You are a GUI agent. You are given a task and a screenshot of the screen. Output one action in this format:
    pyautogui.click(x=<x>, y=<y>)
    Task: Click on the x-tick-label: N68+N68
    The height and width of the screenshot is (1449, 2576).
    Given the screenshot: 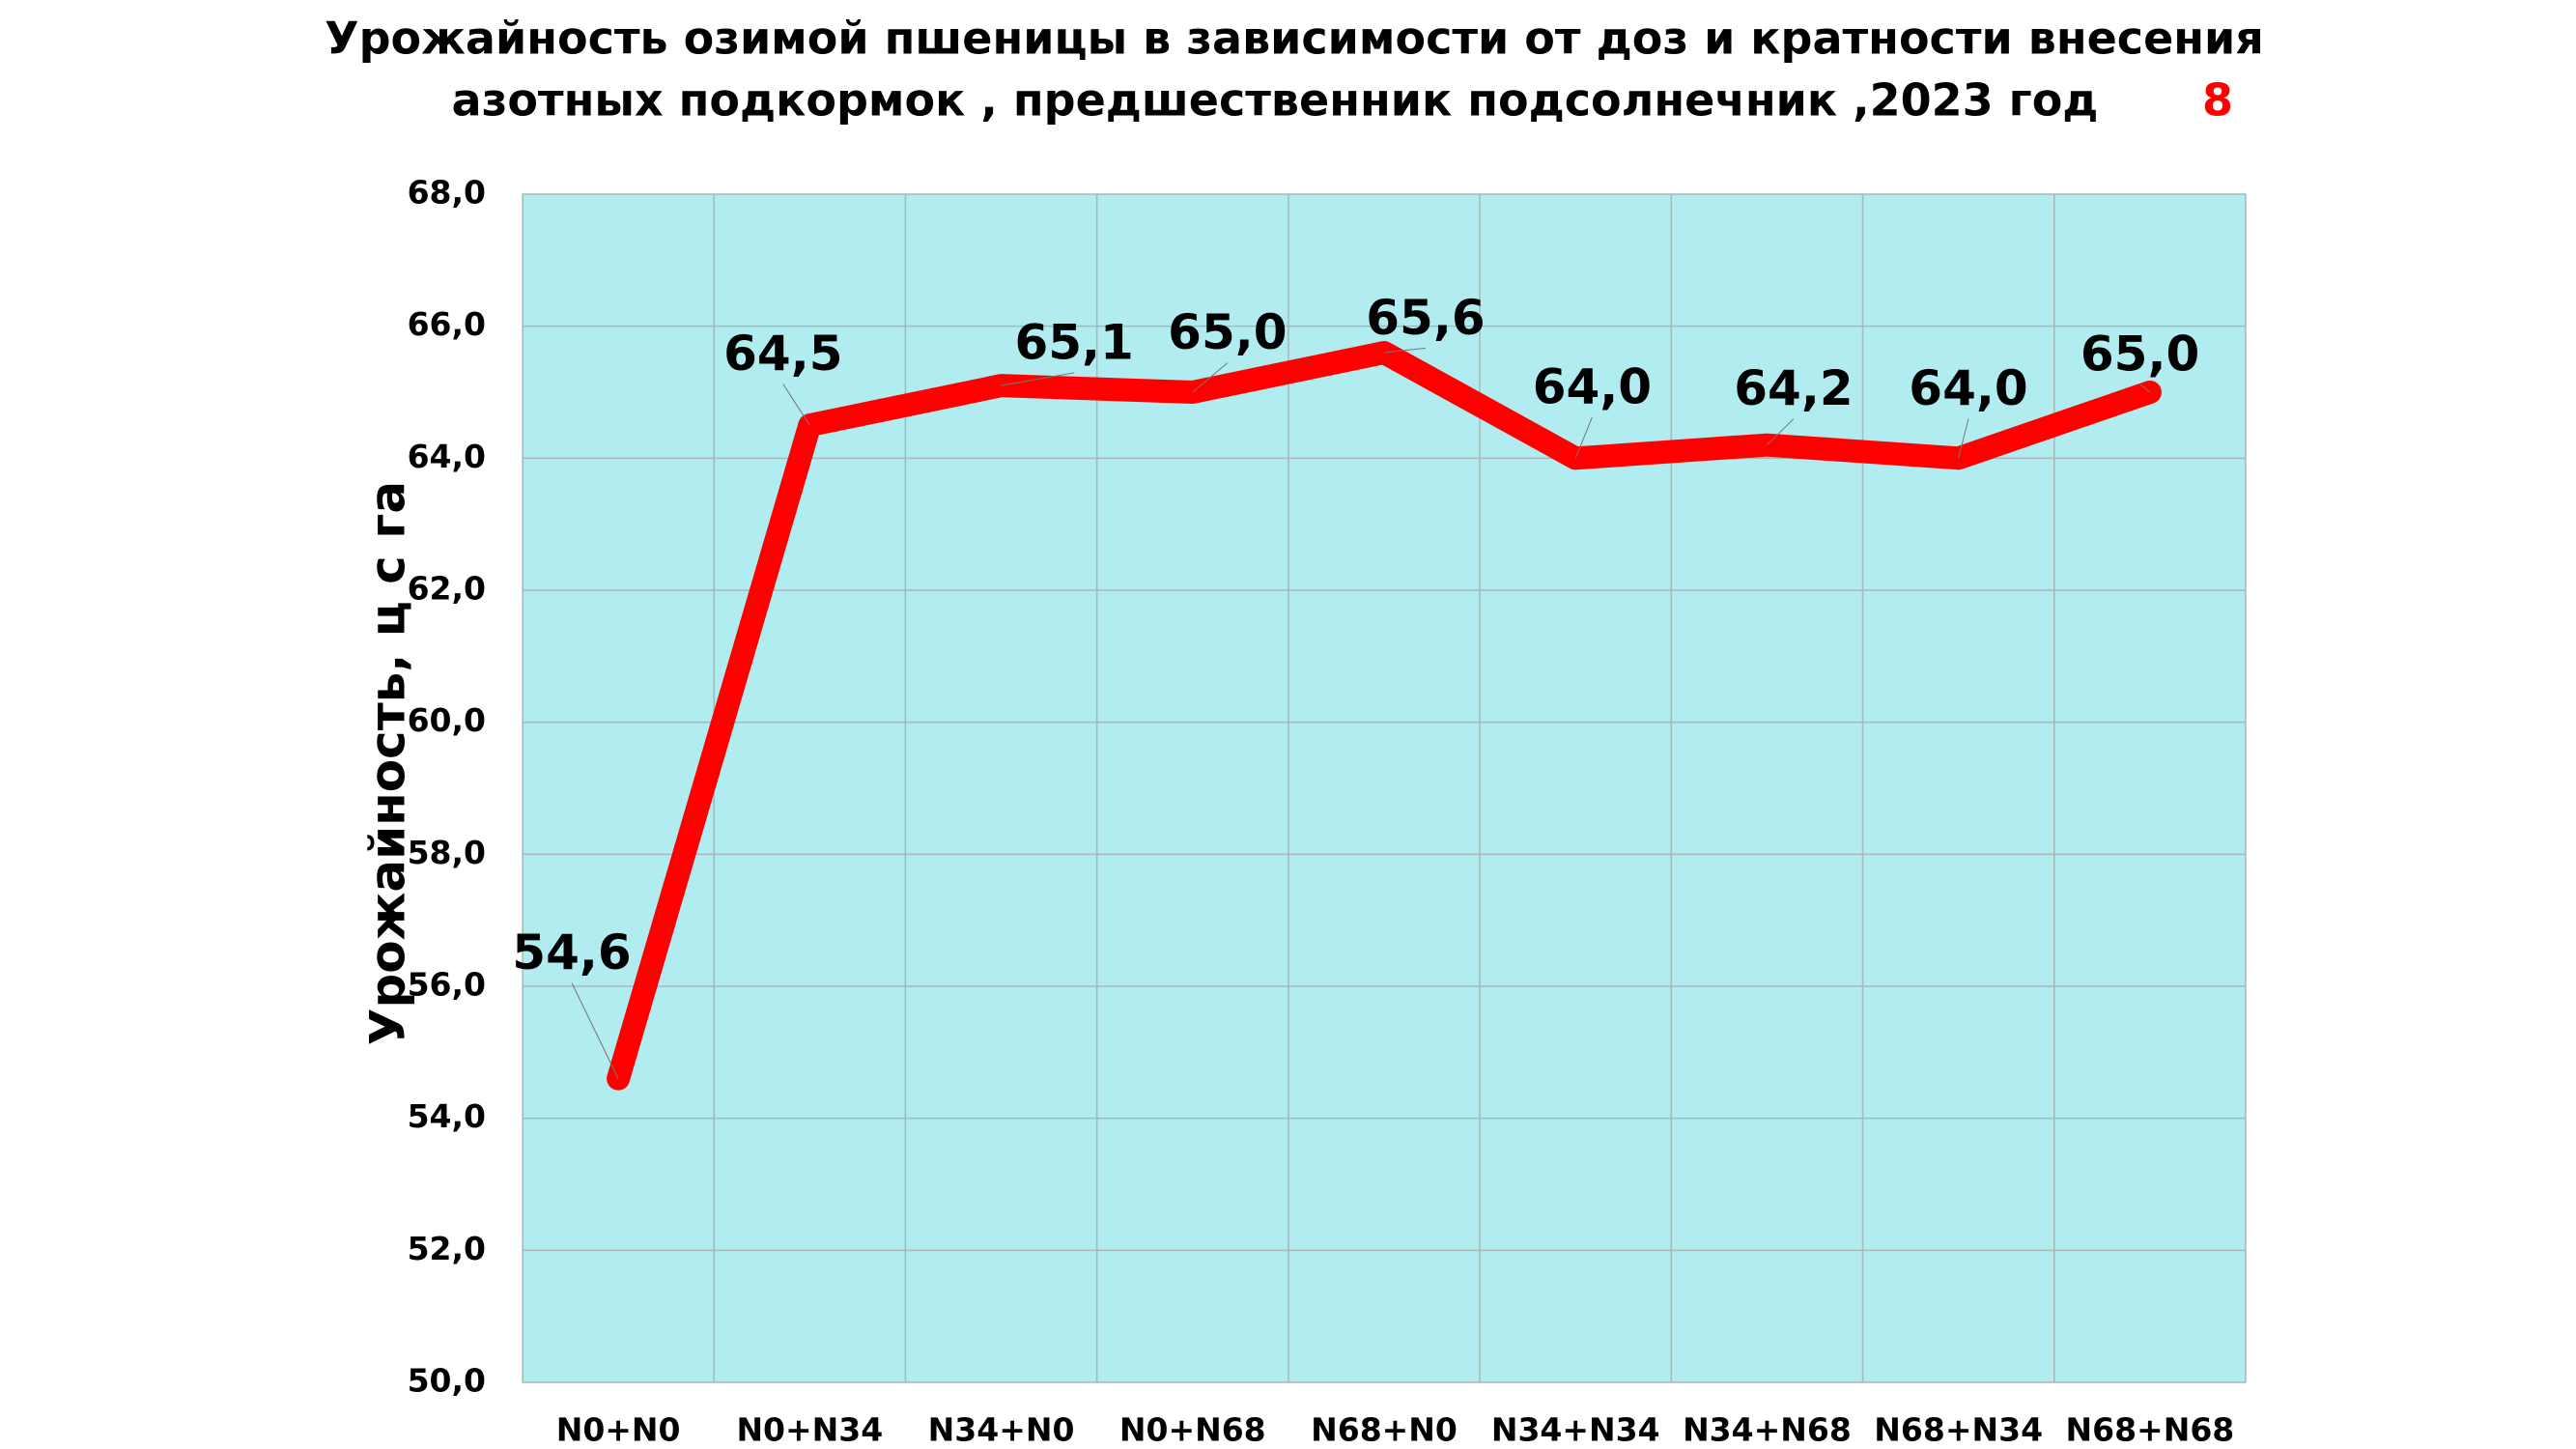 What is the action you would take?
    pyautogui.click(x=2150, y=1430)
    